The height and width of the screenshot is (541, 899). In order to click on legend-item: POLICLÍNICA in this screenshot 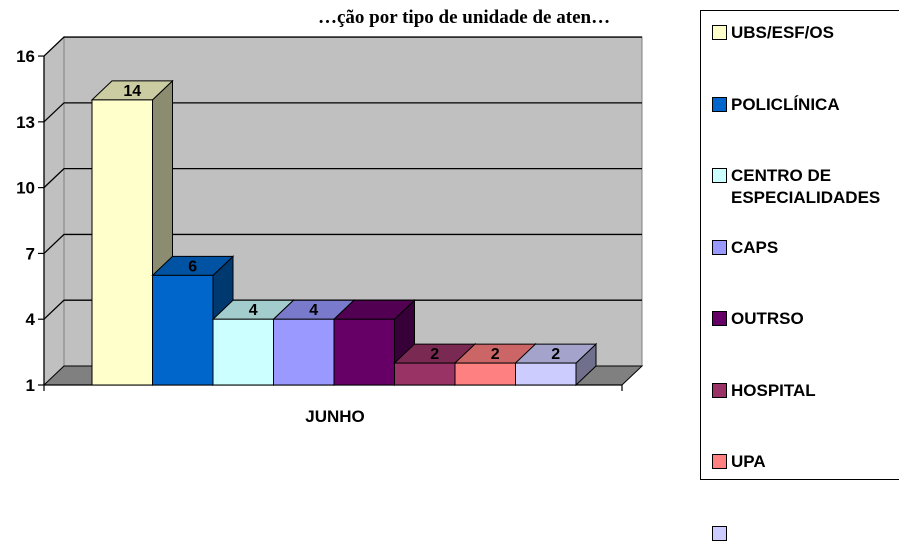, I will do `click(776, 105)`.